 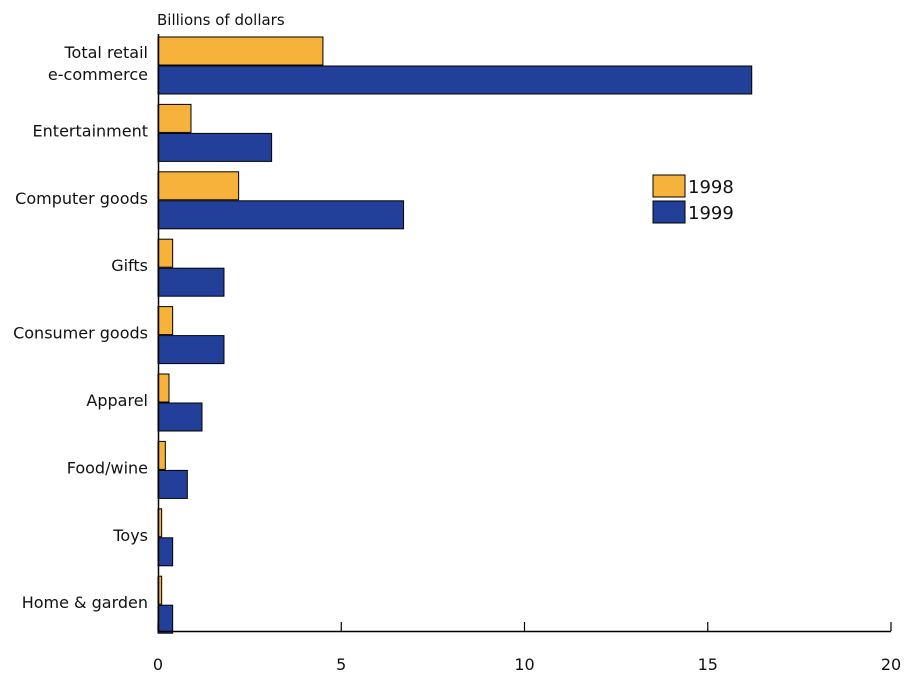 What do you see at coordinates (669, 212) in the screenshot?
I see `legend-swatch-1999` at bounding box center [669, 212].